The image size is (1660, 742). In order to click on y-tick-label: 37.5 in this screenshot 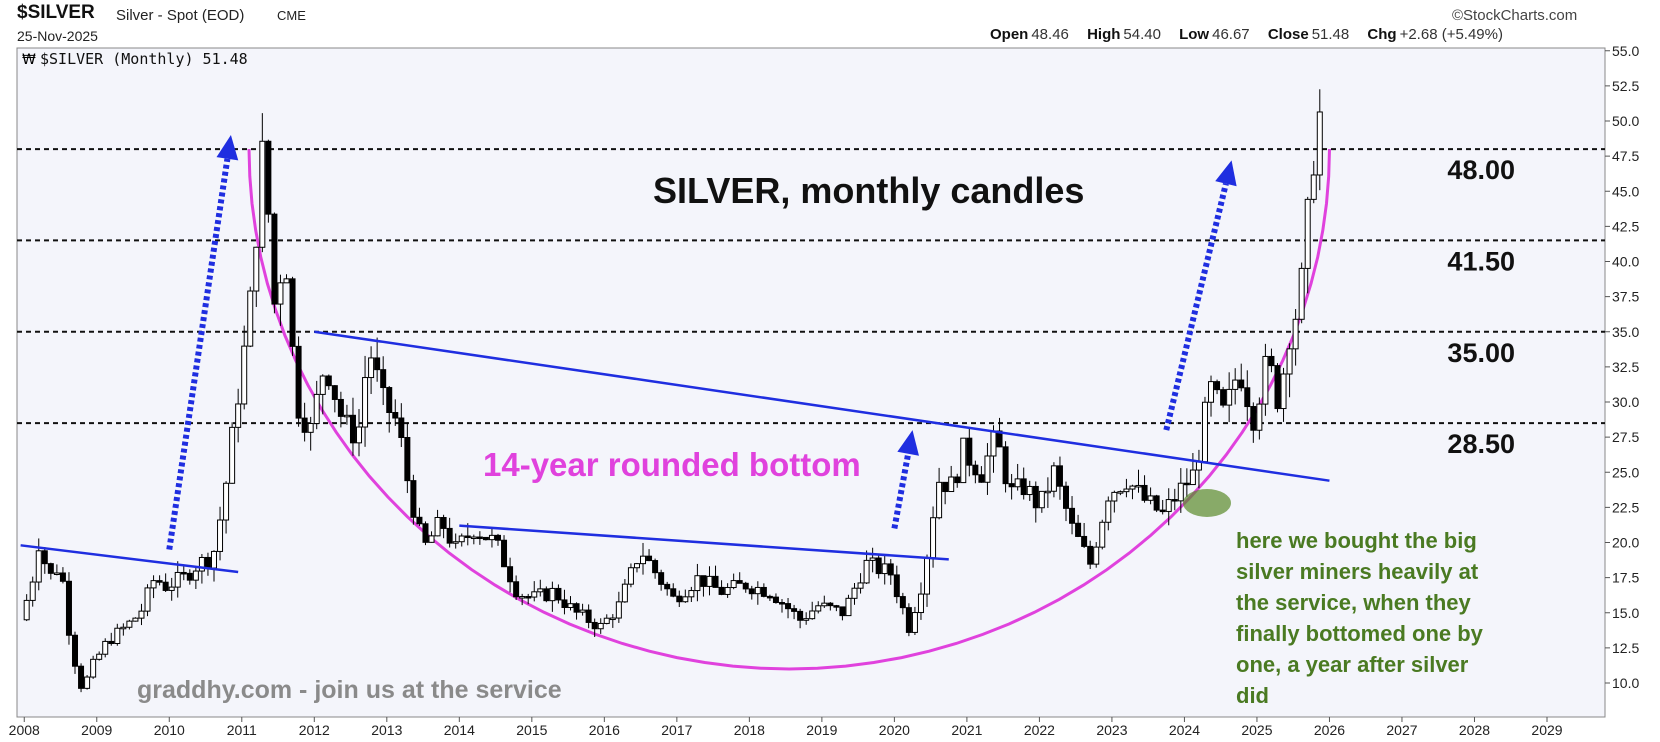, I will do `click(1625, 297)`.